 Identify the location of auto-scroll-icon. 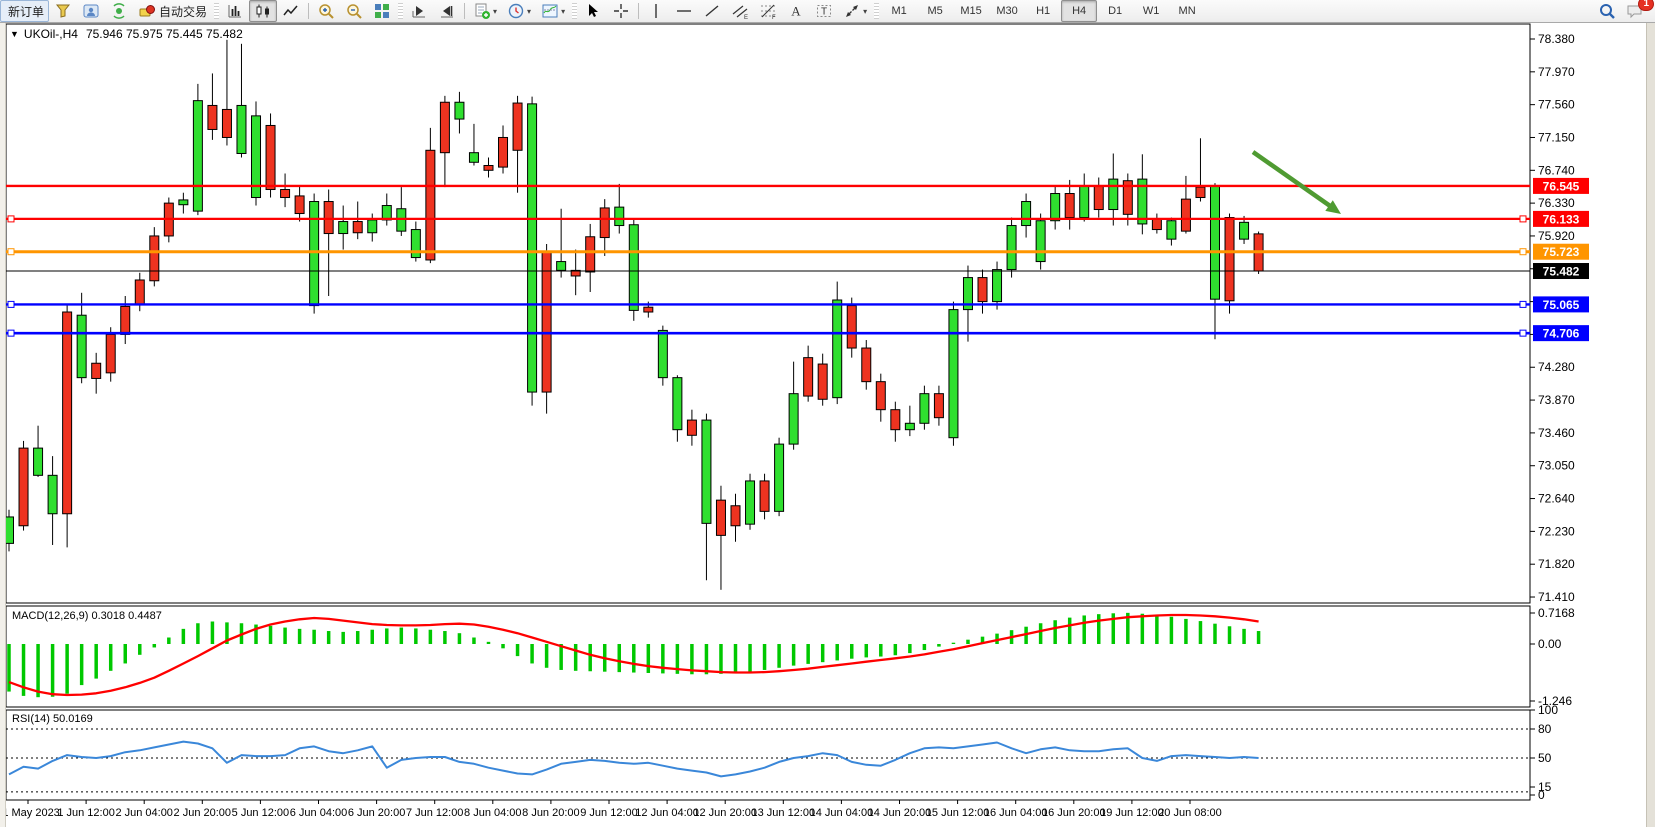
(419, 11).